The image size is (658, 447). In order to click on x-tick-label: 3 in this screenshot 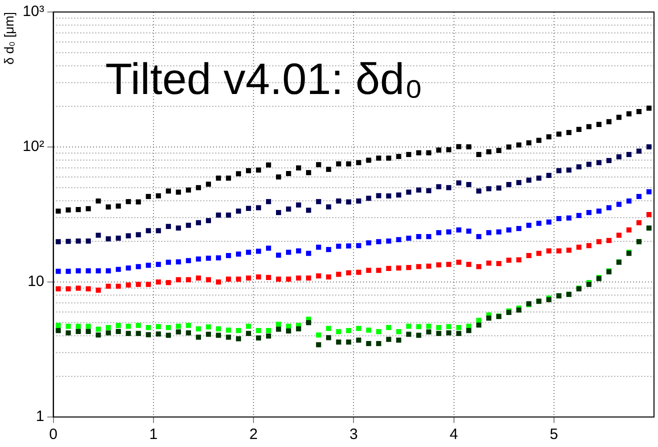, I will do `click(353, 435)`.